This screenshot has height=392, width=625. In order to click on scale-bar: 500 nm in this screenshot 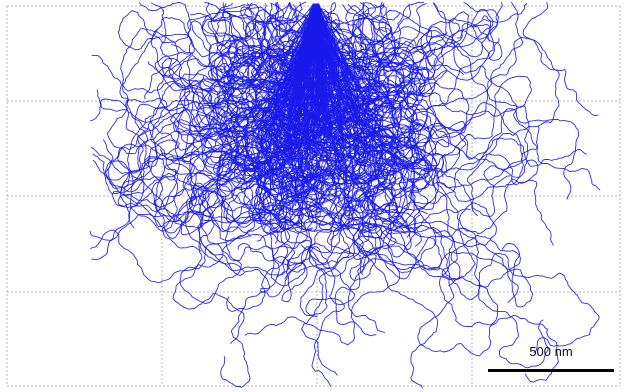, I will do `click(551, 359)`.